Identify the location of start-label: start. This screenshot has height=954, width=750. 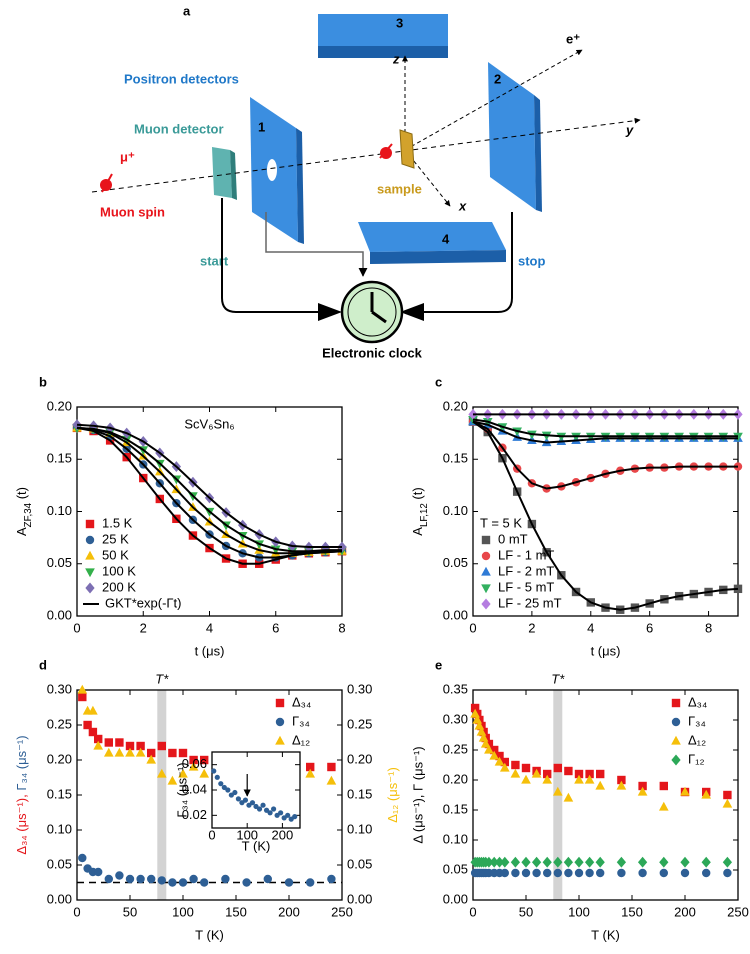
(214, 260).